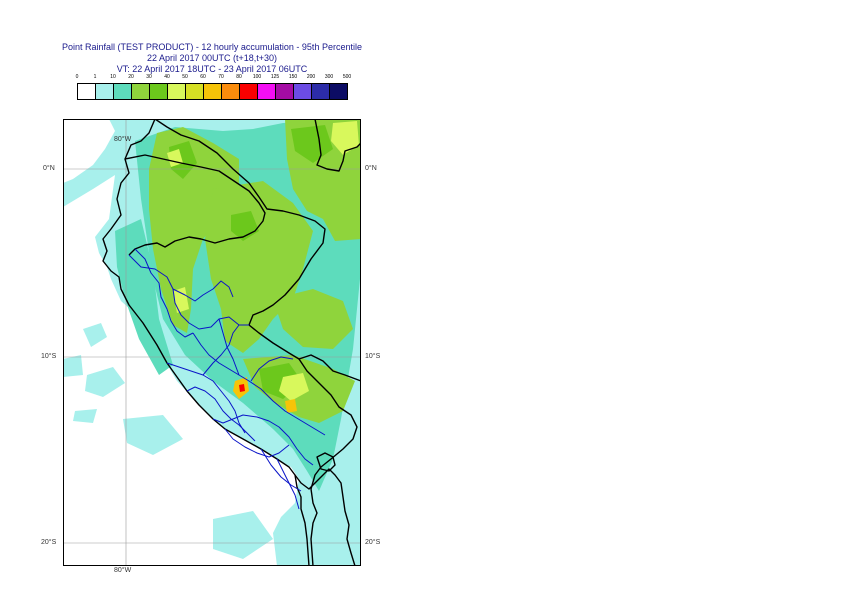  Describe the element at coordinates (239, 77) in the screenshot. I see `legend-tick-label: 80` at that location.